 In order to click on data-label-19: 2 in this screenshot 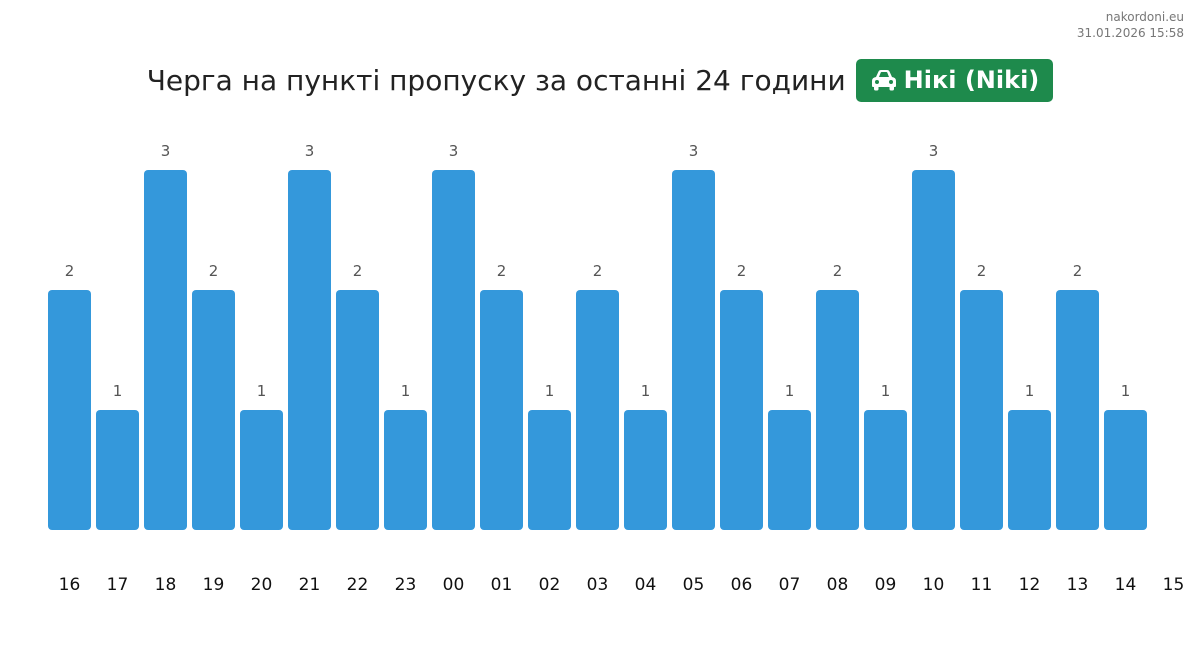, I will do `click(214, 271)`.